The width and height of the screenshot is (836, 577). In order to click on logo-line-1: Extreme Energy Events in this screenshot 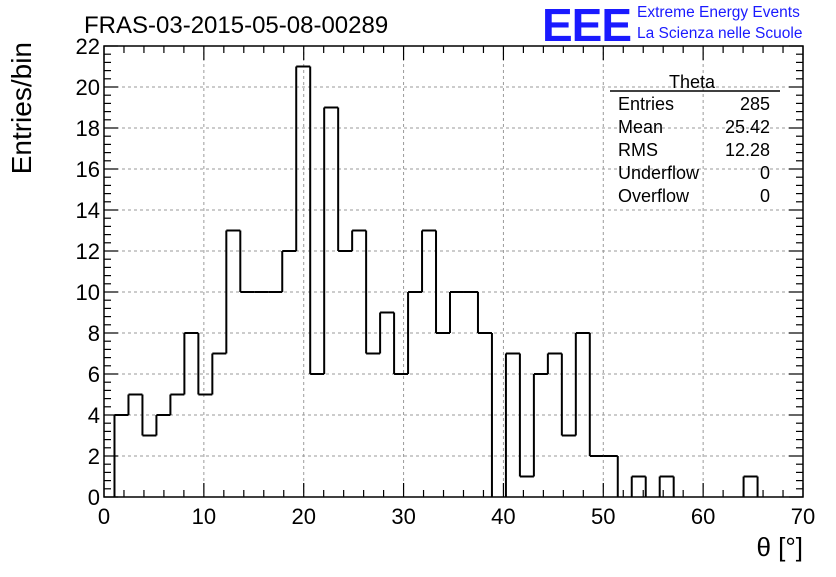, I will do `click(718, 12)`.